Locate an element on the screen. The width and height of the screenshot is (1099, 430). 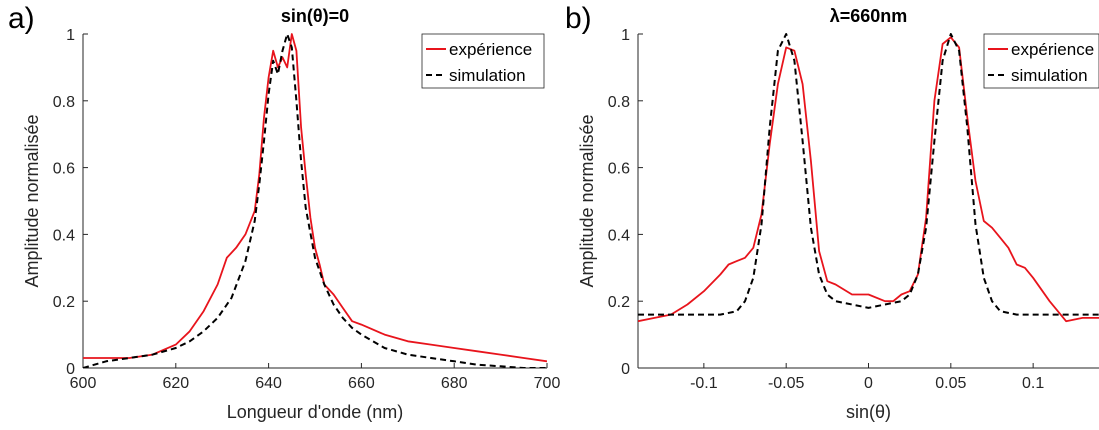
x-tick-label: 660 is located at coordinates (361, 383).